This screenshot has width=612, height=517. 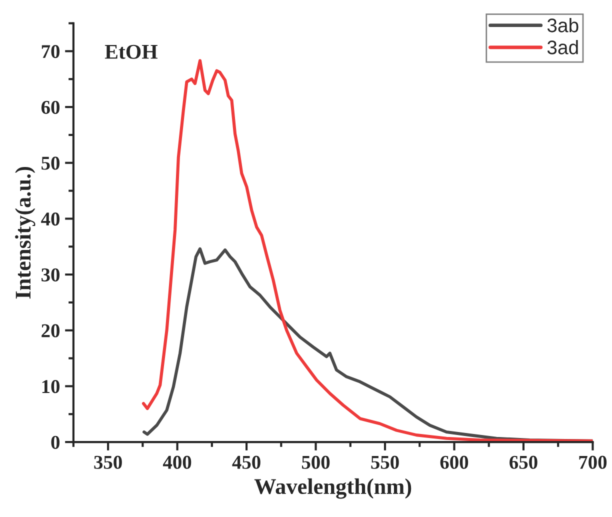 What do you see at coordinates (454, 462) in the screenshot?
I see `x-tick-label: 600` at bounding box center [454, 462].